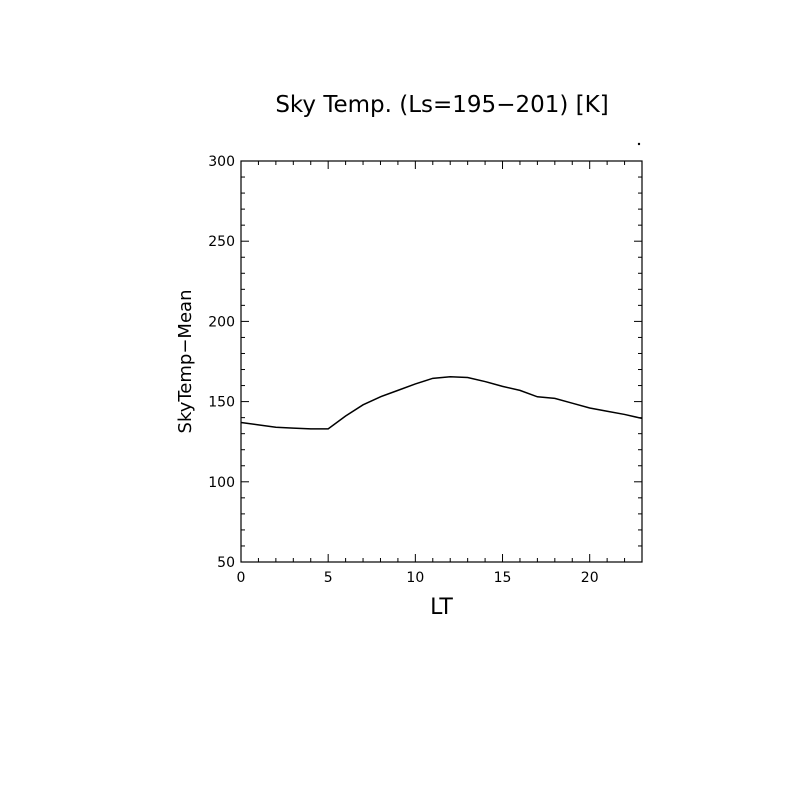  Describe the element at coordinates (590, 578) in the screenshot. I see `x-tick-label: 20` at that location.